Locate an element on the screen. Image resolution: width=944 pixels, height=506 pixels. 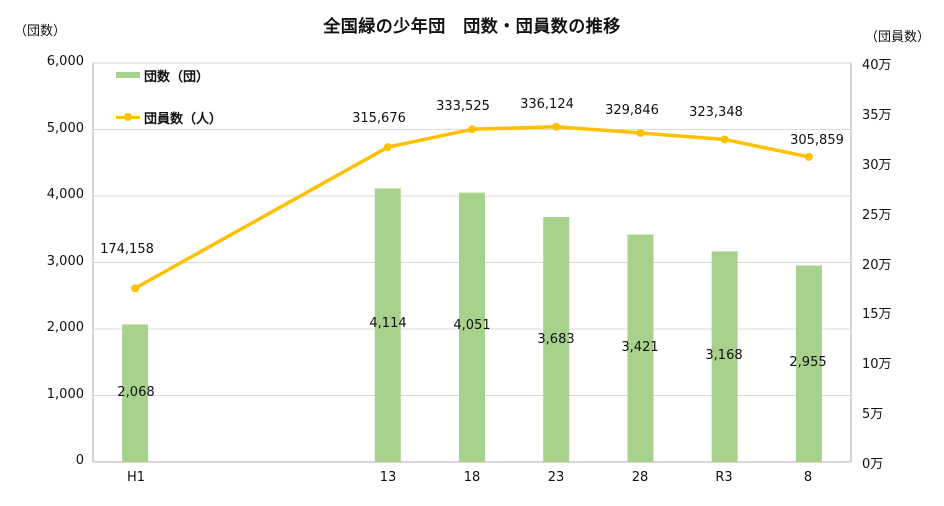
left-tick-5000: 5,000 is located at coordinates (65, 128).